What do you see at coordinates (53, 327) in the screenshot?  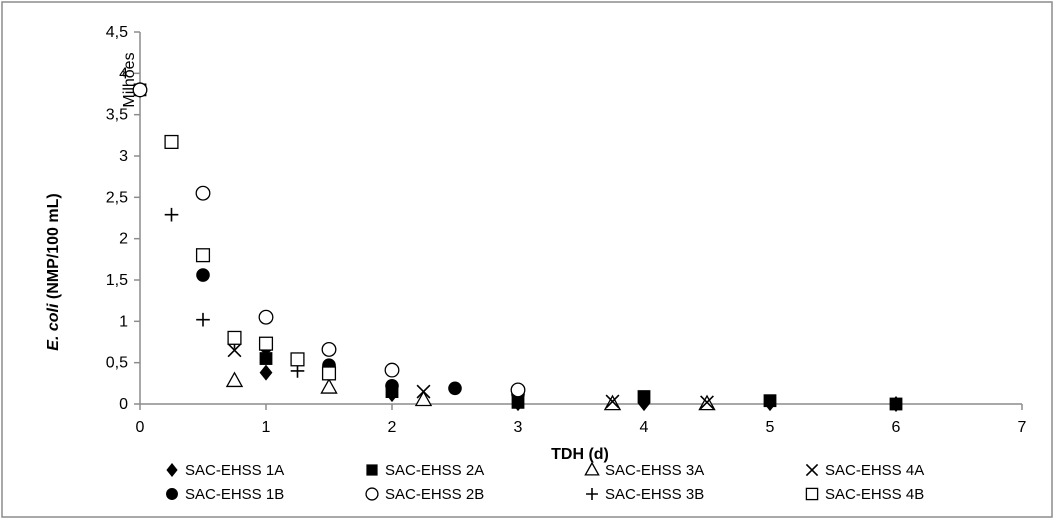 I see `y-axis-title-italic: E. coli` at bounding box center [53, 327].